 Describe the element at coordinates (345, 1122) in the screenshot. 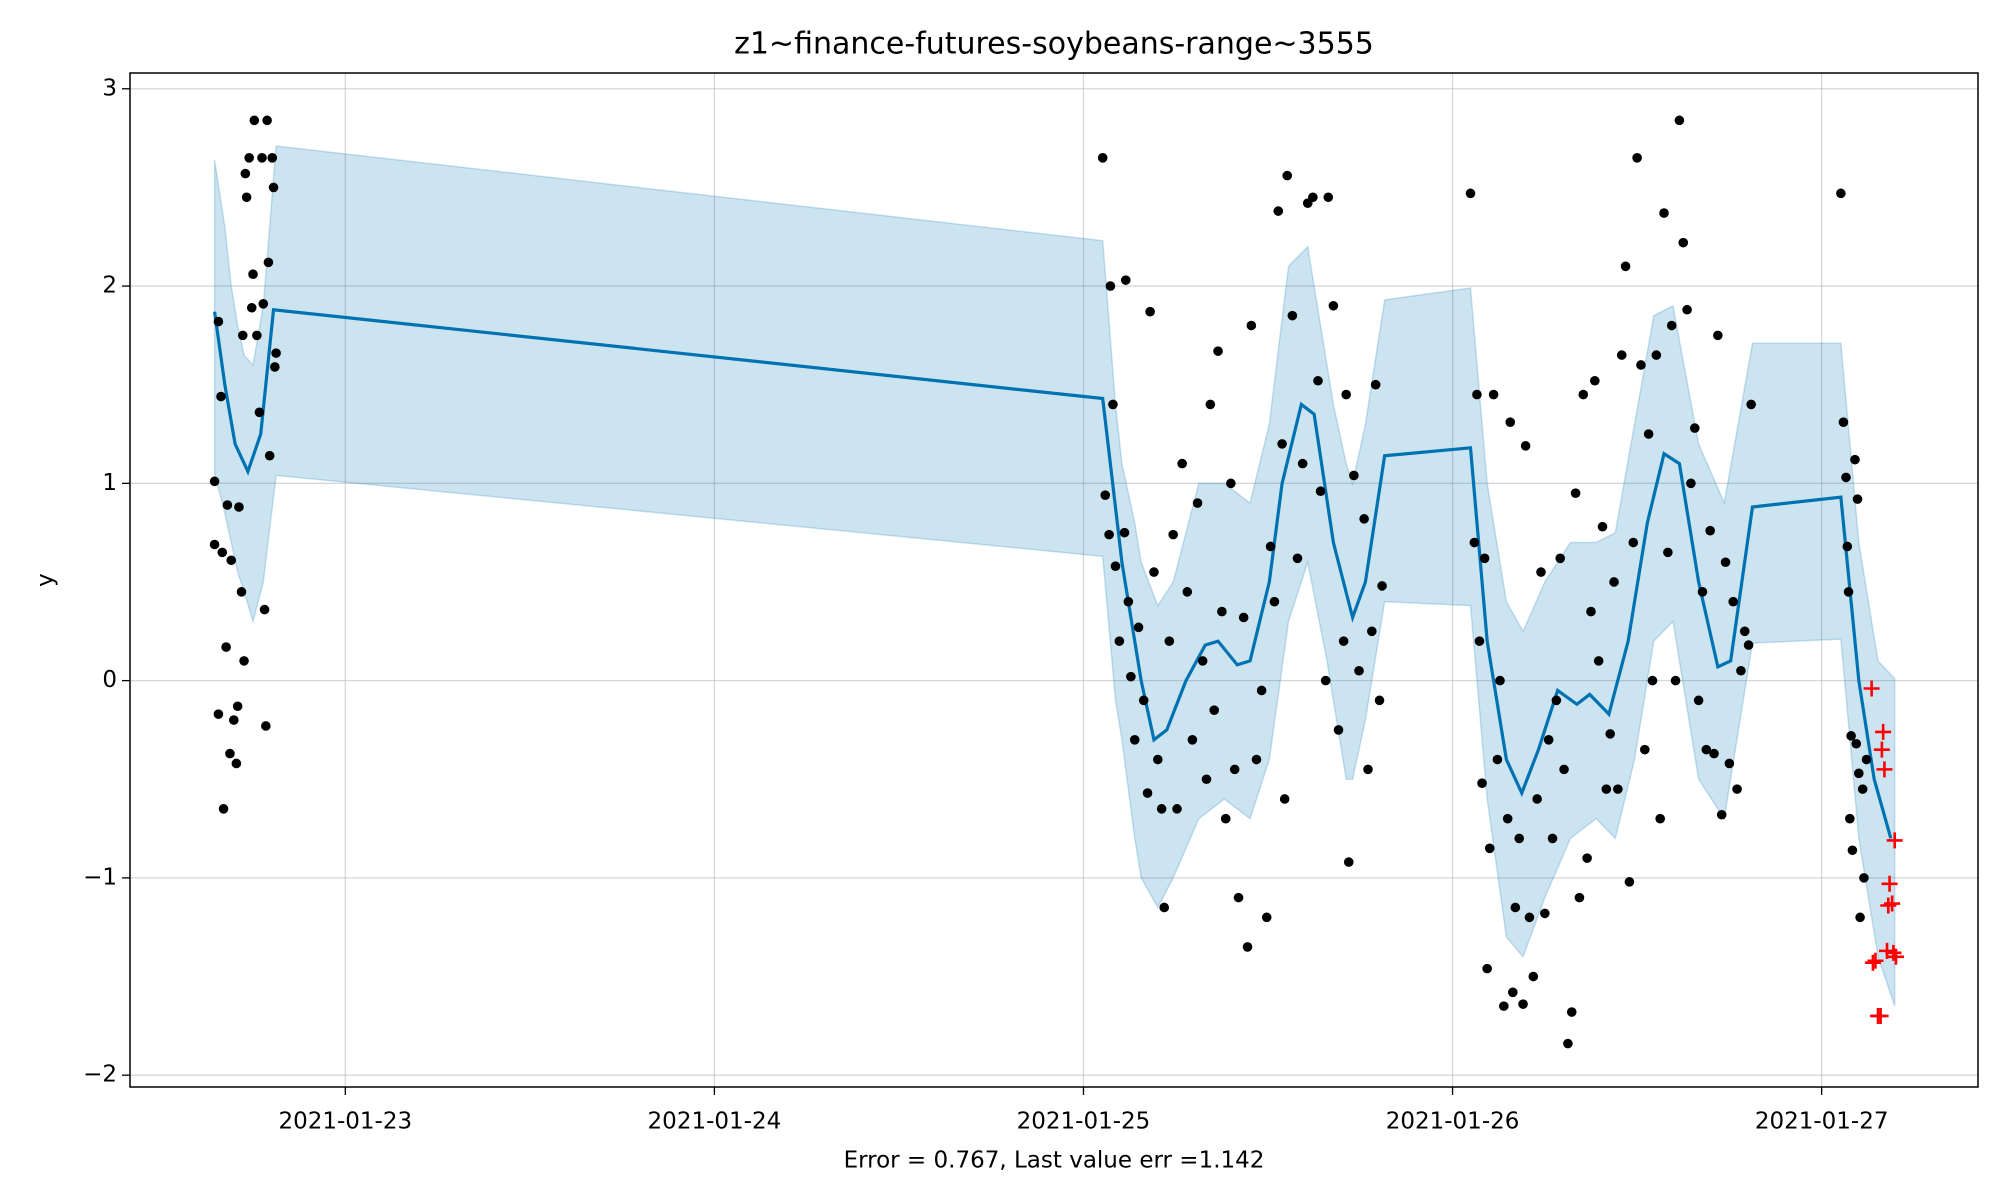

I see `x-tick-label: 2021-01-23` at that location.